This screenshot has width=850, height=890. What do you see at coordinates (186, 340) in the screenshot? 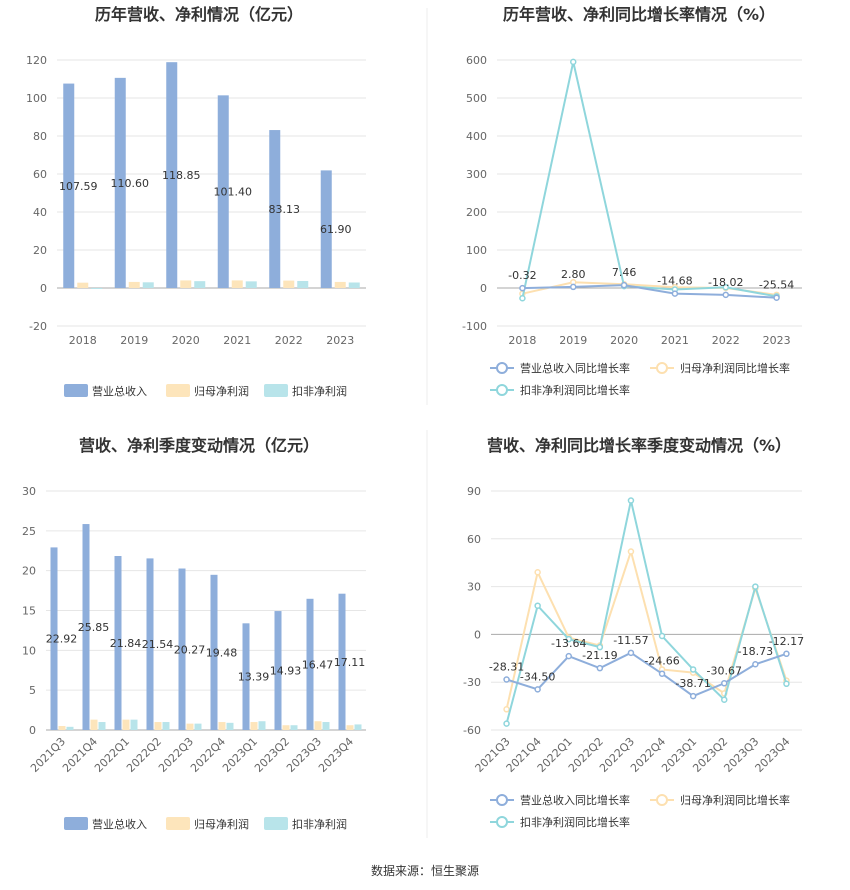
I see `x-tick-label: 2020` at bounding box center [186, 340].